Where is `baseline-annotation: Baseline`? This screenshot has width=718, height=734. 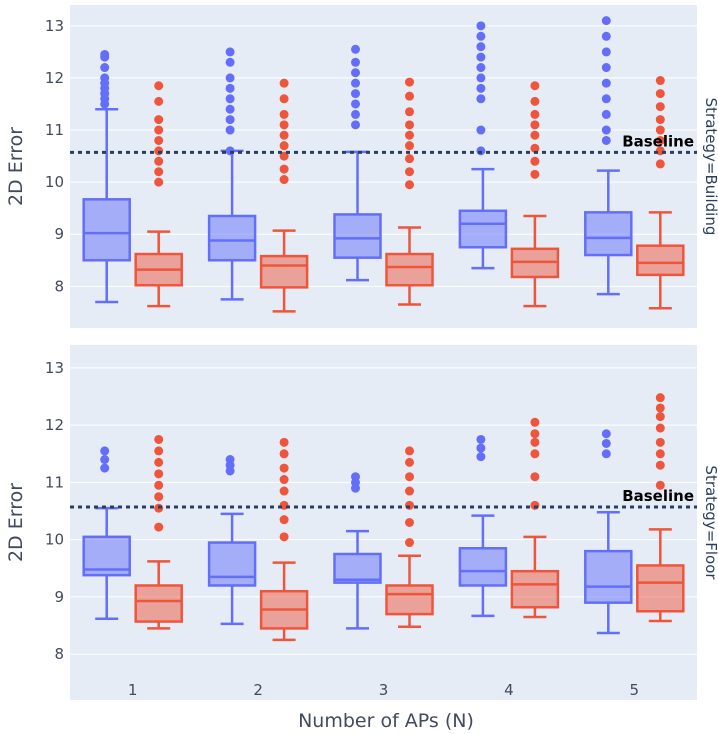 baseline-annotation: Baseline is located at coordinates (658, 141).